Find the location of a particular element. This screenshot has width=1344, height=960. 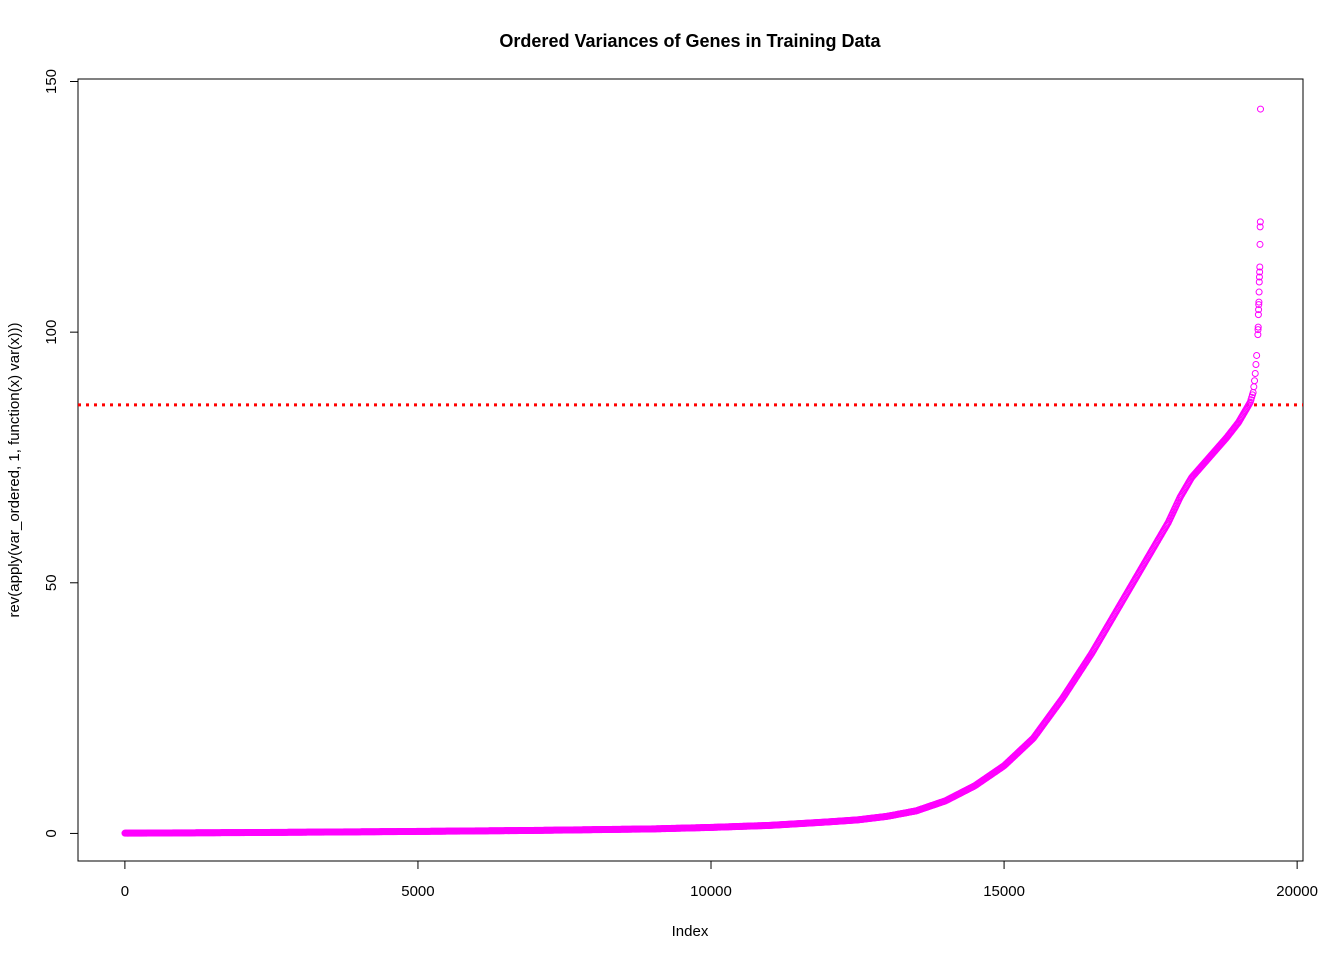

x-axis: 0 5000 10000 15000 20000 is located at coordinates (719, 880).